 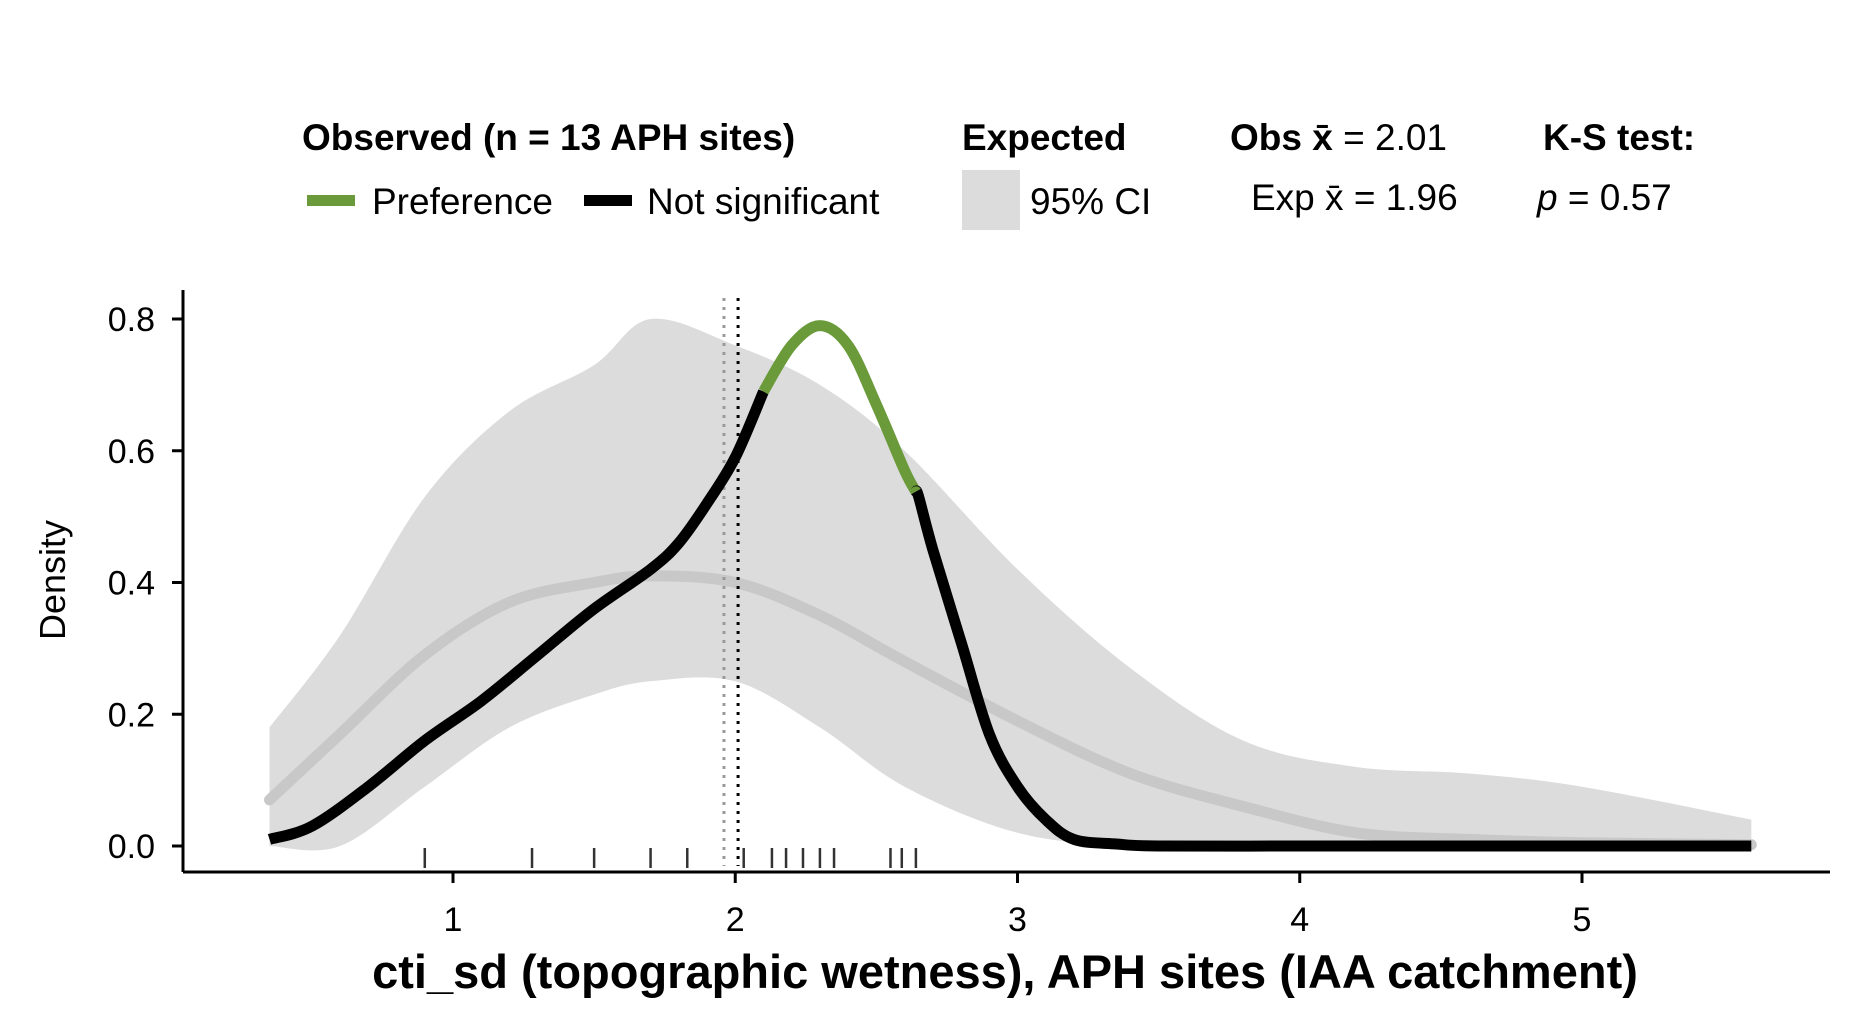 I want to click on y-tick-label-0: 0.0, so click(x=131, y=847).